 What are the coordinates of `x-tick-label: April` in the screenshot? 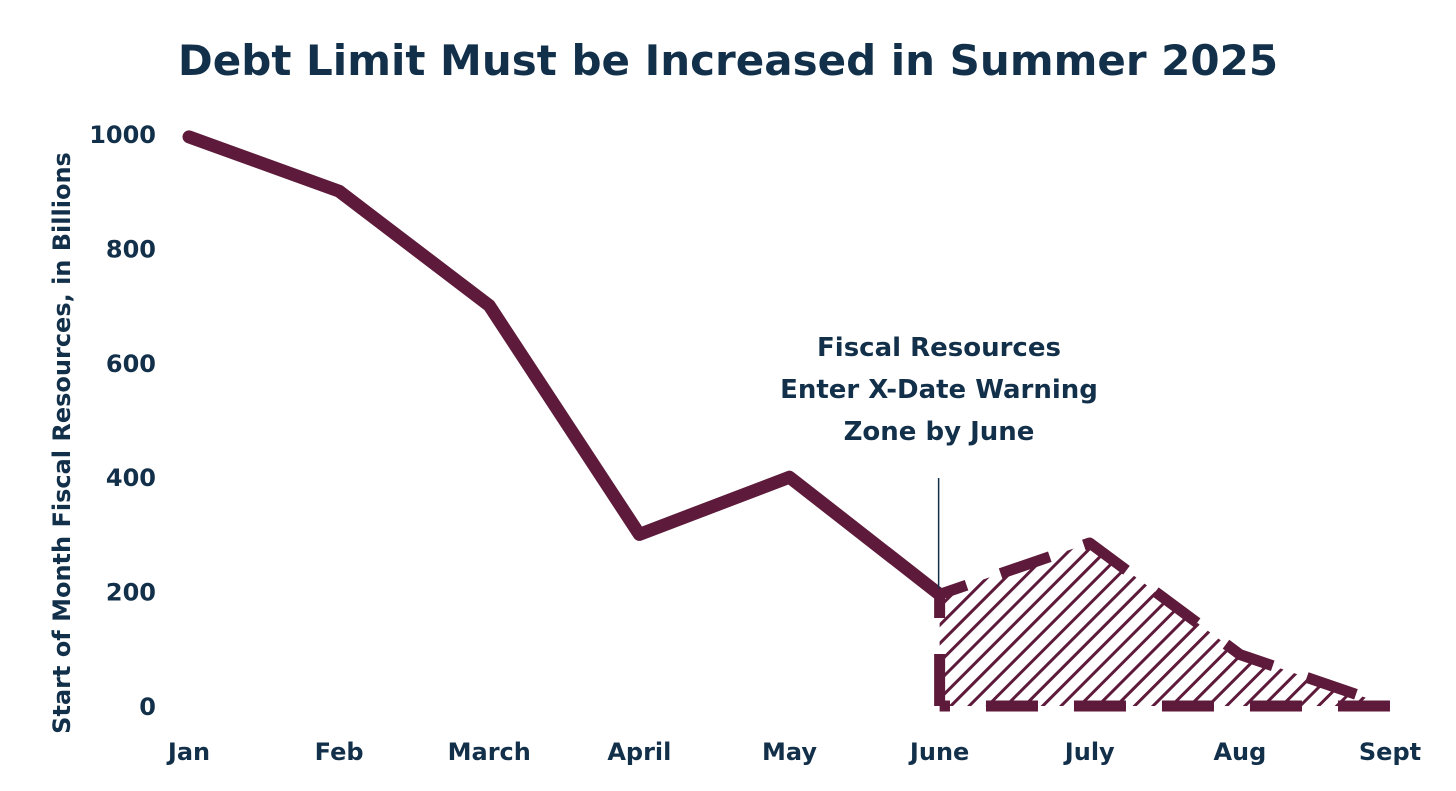 It's located at (639, 752).